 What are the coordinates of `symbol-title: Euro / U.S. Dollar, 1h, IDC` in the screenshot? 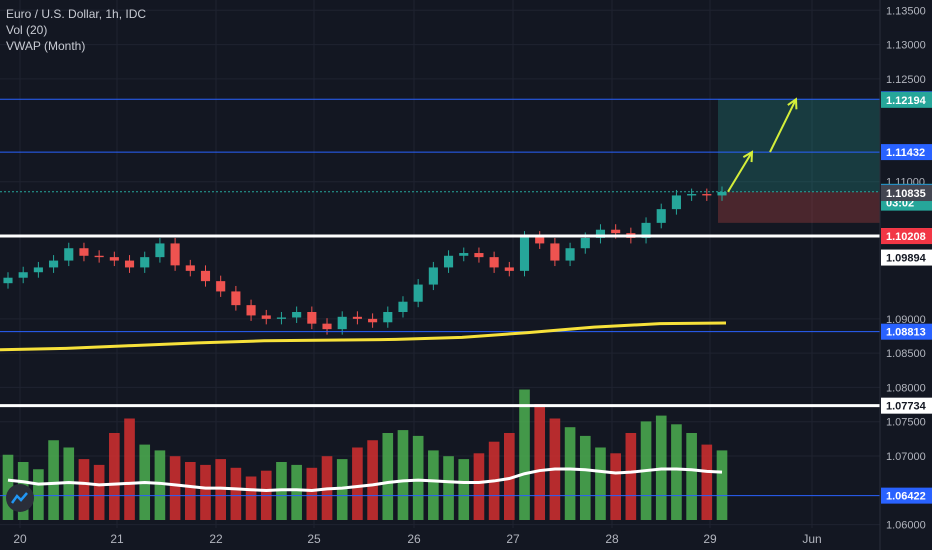 It's located at (76, 14).